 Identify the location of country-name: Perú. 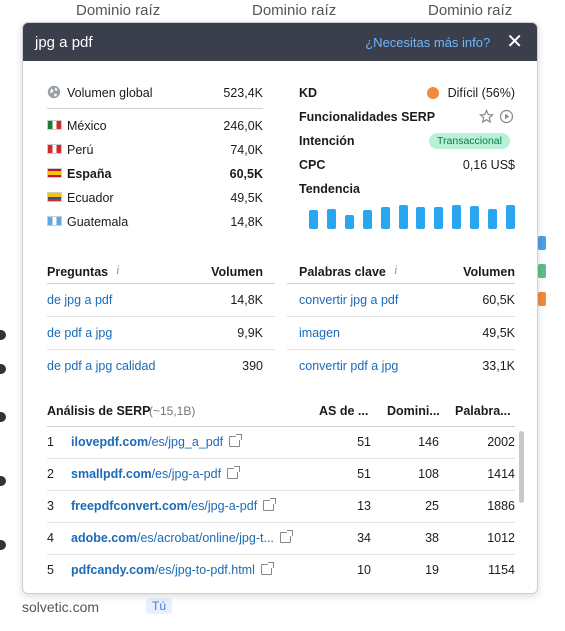
(80, 150).